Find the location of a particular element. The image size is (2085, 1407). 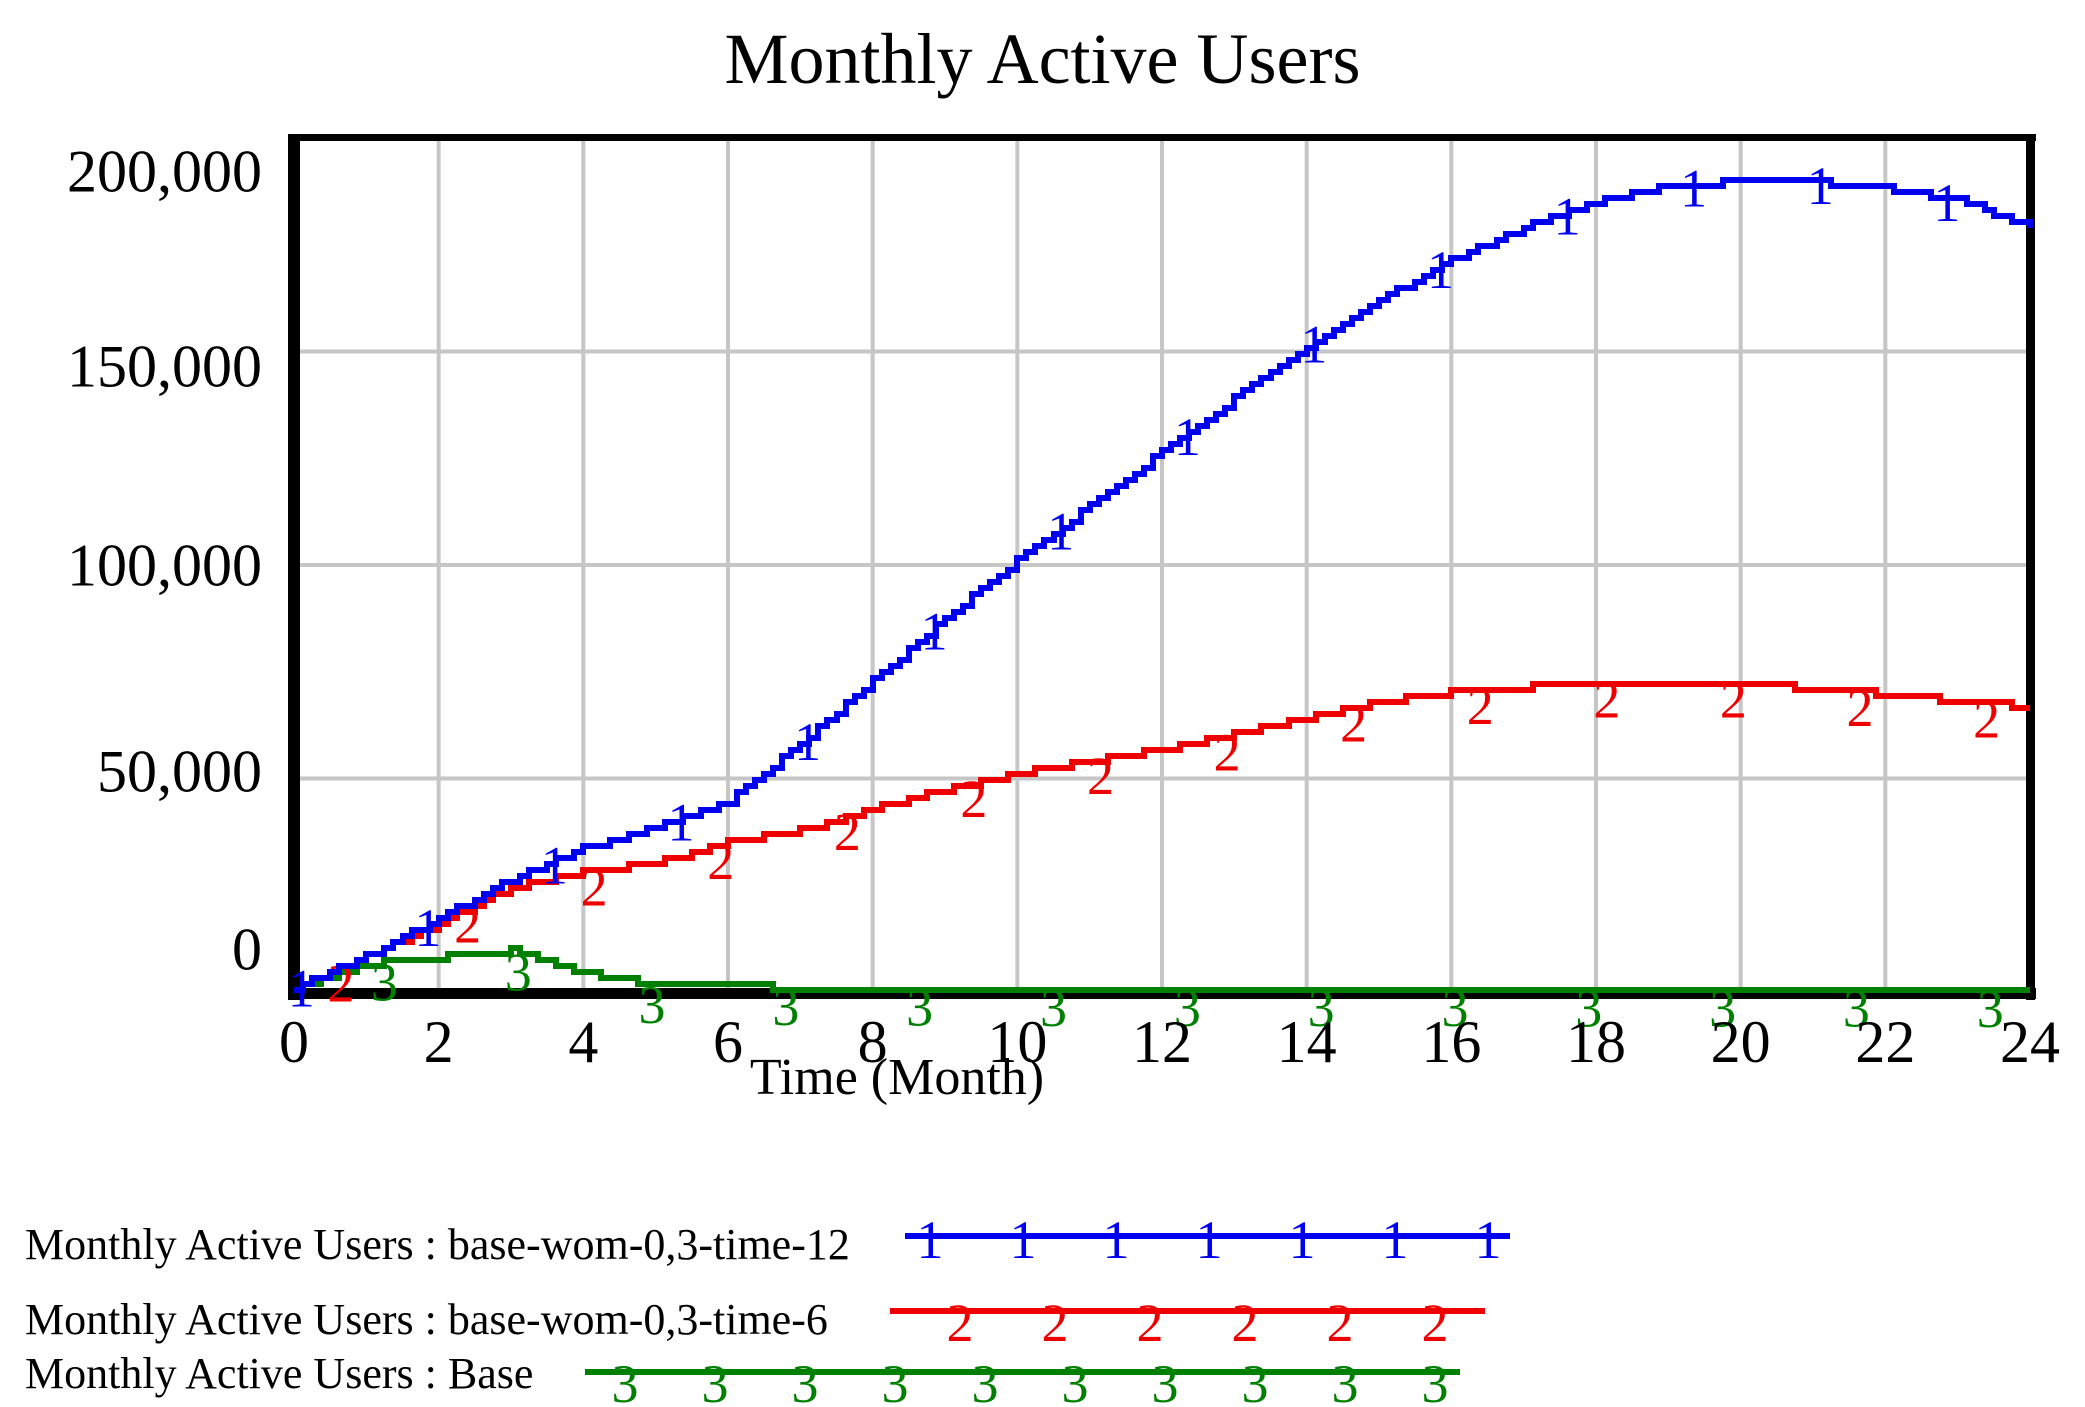

y-tick-label: 0 is located at coordinates (247, 949).